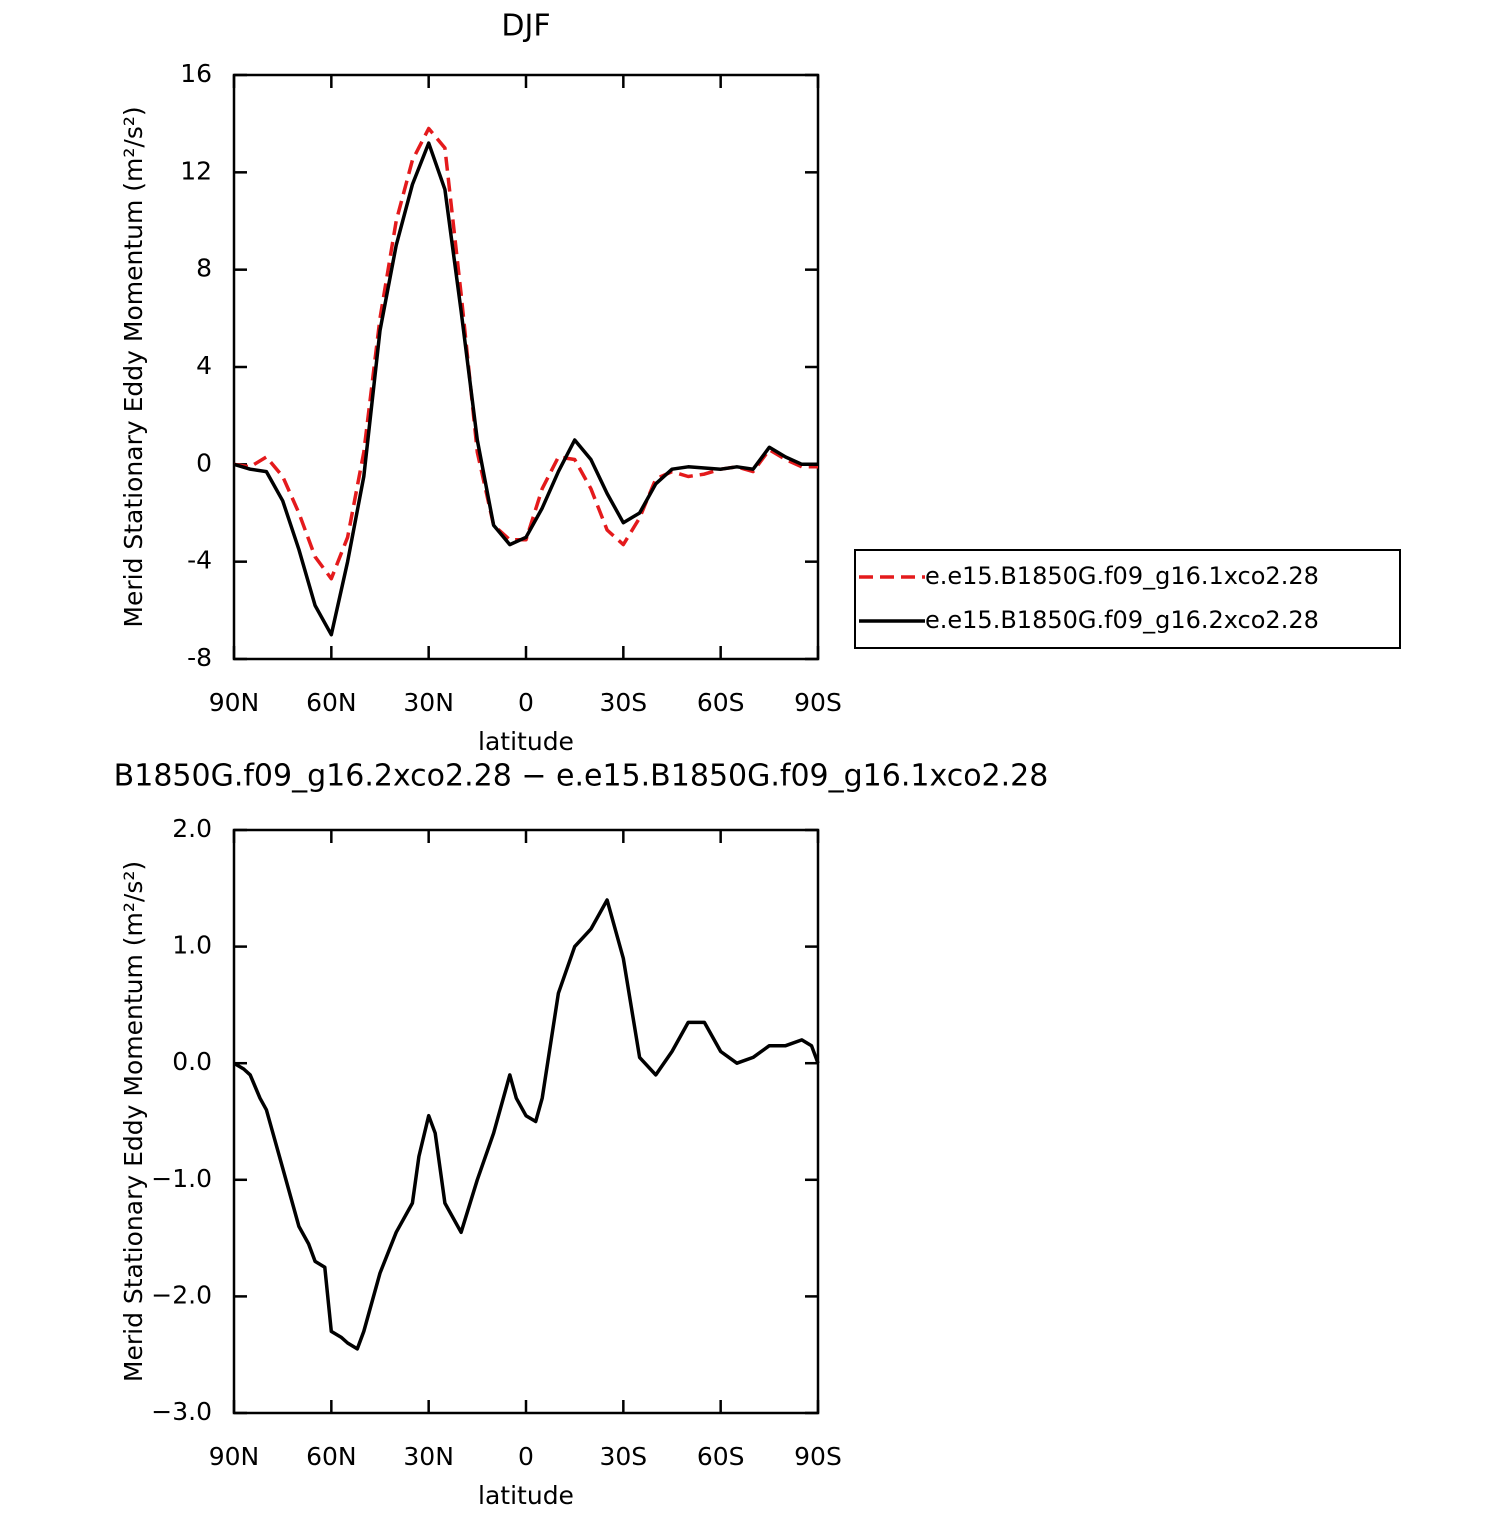 This screenshot has height=1519, width=1508. Describe the element at coordinates (181, 1411) in the screenshot. I see `y-tick-label: −3.0` at that location.